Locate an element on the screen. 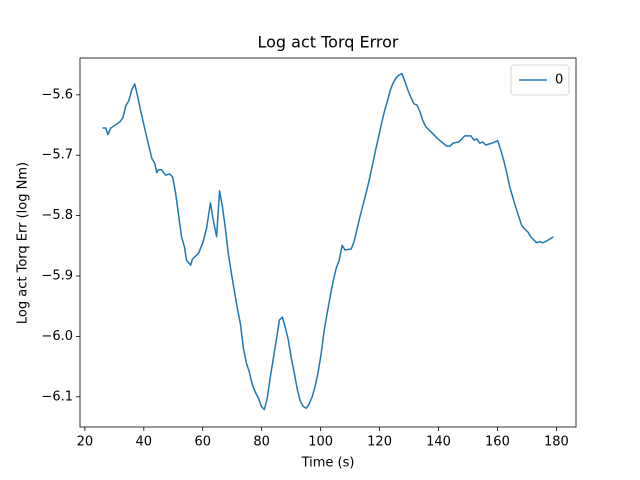  y-tick-label: −5.8 is located at coordinates (57, 215).